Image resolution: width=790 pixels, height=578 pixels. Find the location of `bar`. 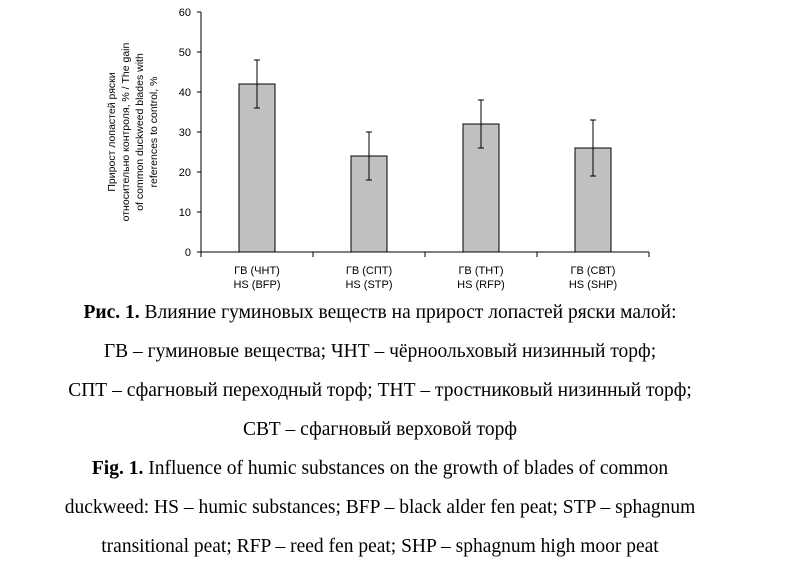

bar is located at coordinates (257, 168).